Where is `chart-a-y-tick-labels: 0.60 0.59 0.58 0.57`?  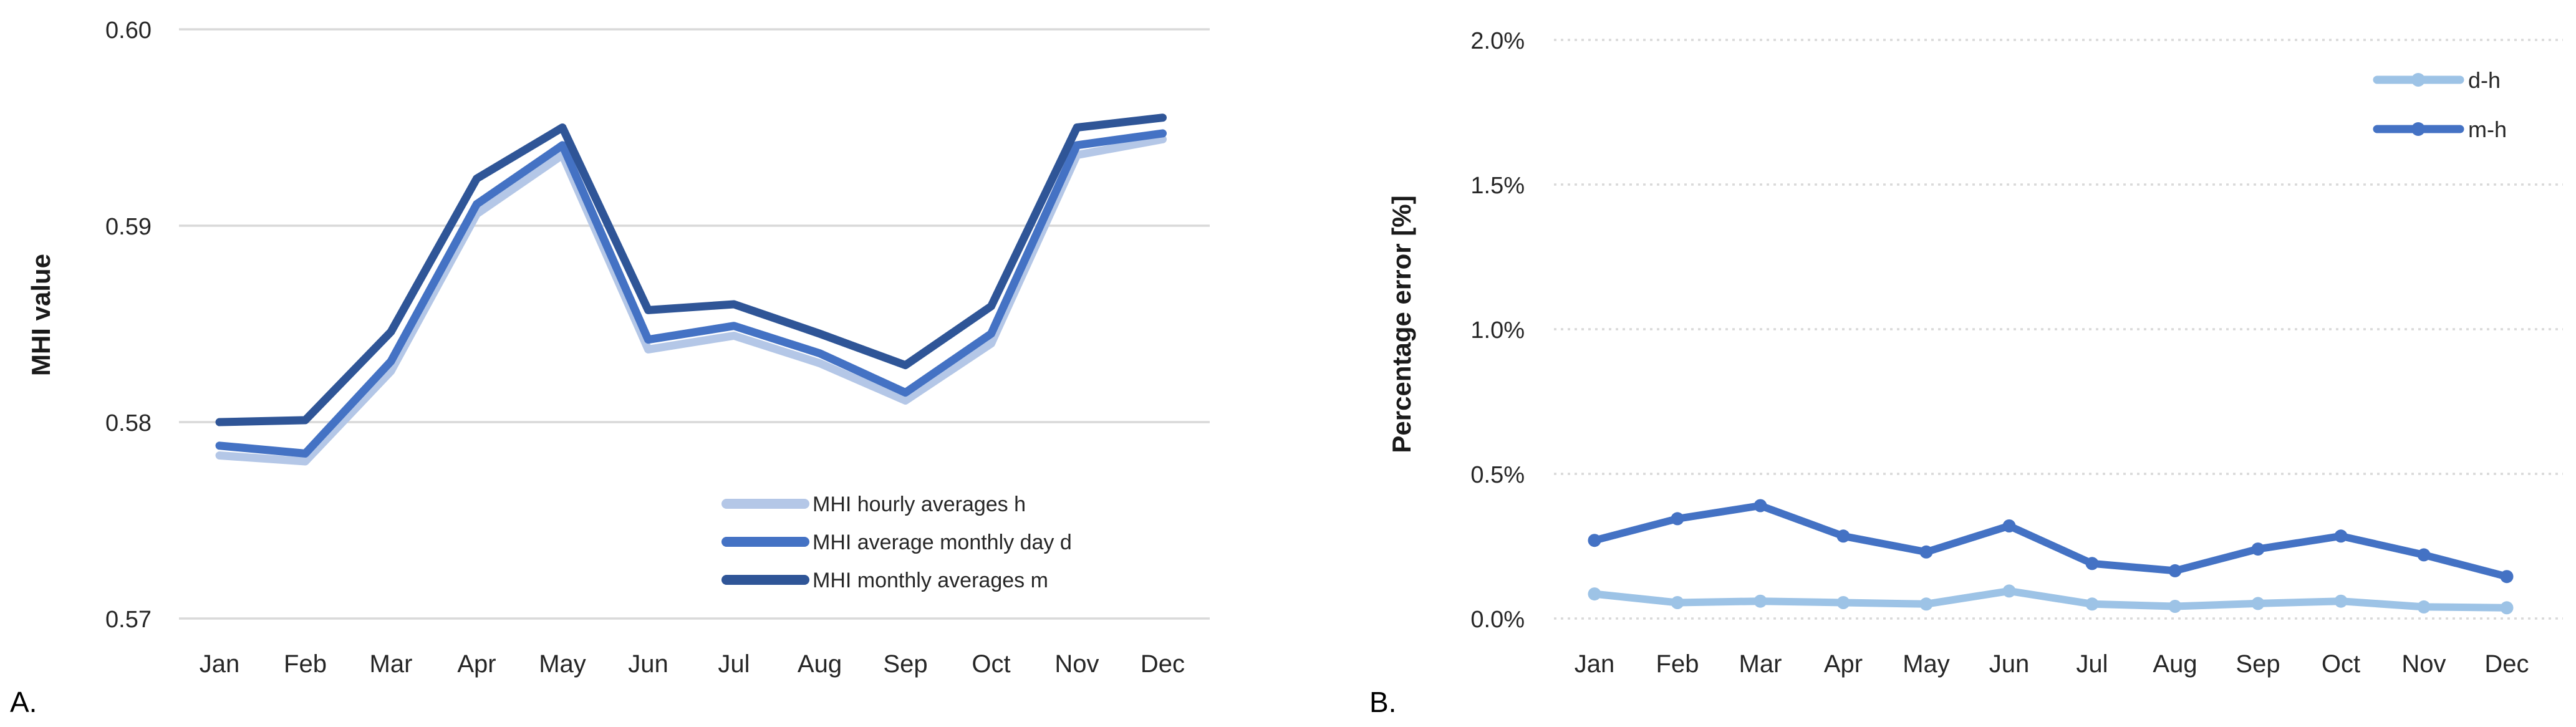 chart-a-y-tick-labels: 0.60 0.59 0.58 0.57 is located at coordinates (128, 325).